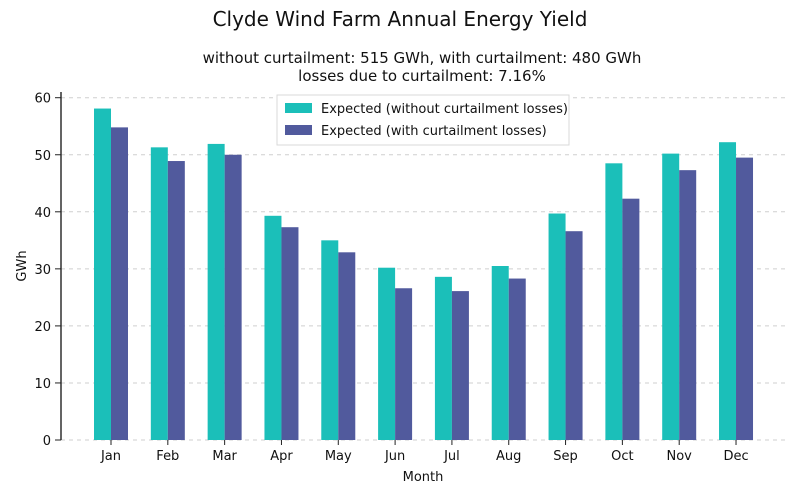 The height and width of the screenshot is (504, 800). What do you see at coordinates (47, 441) in the screenshot?
I see `y-tick-label-0: 0` at bounding box center [47, 441].